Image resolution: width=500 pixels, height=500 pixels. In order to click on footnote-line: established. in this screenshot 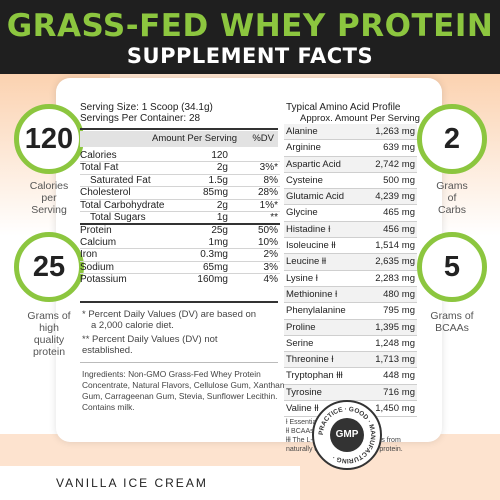, I will do `click(107, 350)`.